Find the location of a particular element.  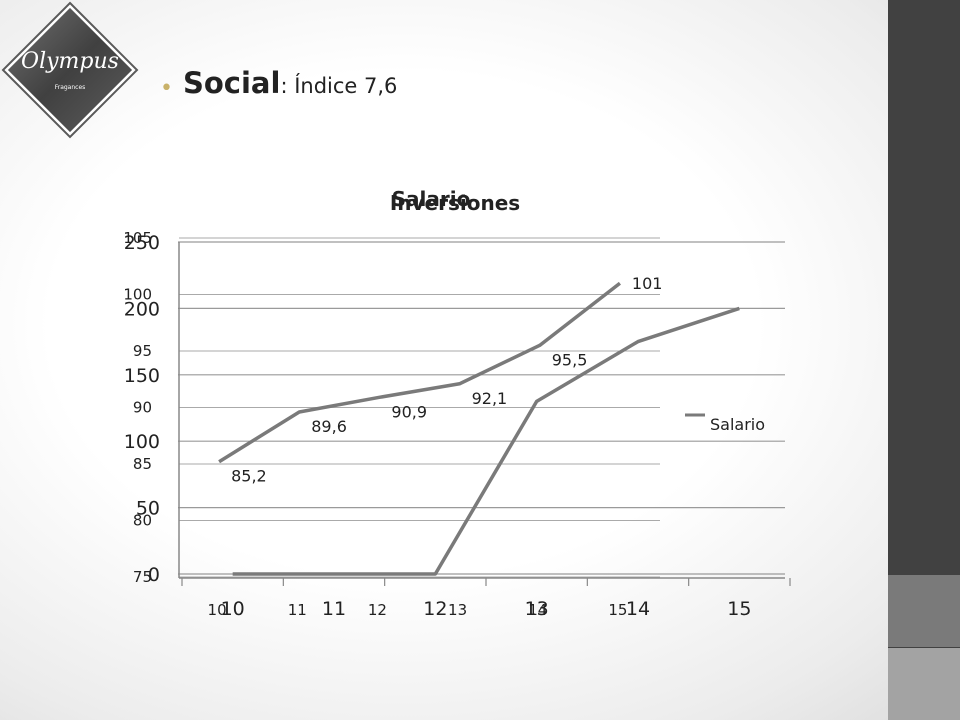

inversiones-x-tick: 13 is located at coordinates (537, 609).